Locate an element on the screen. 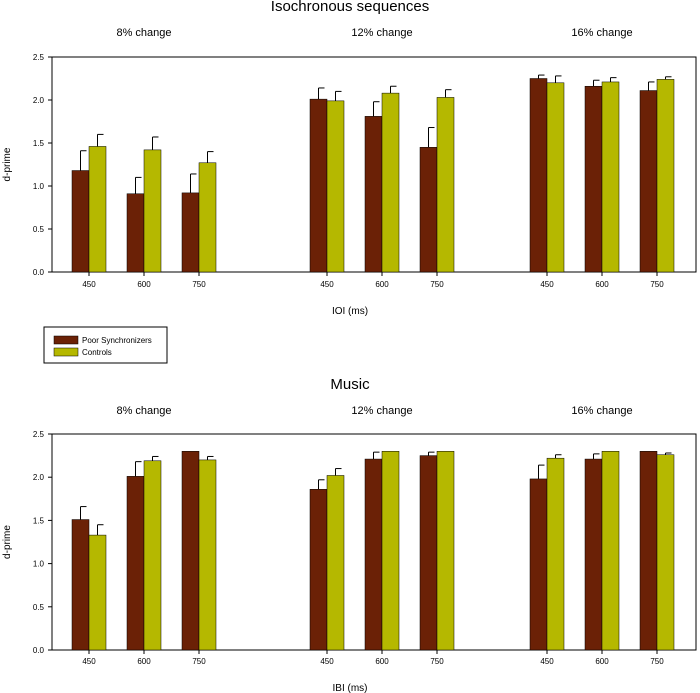  x-axis-label: IBI (ms) is located at coordinates (350, 688).